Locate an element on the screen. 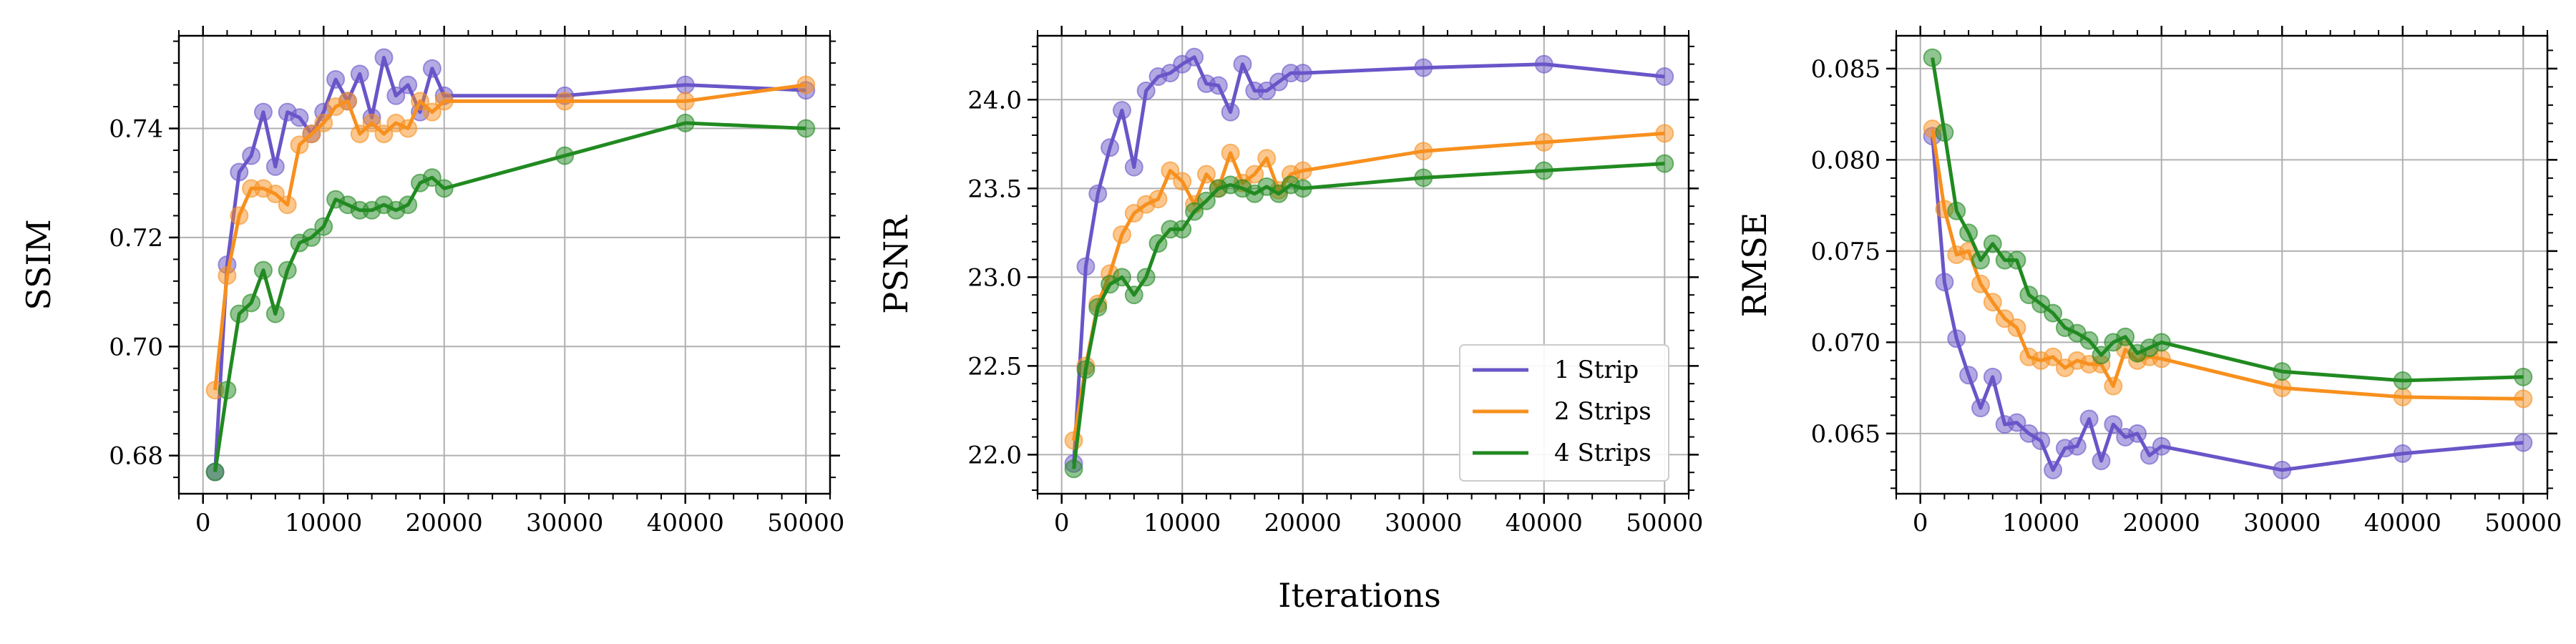 This screenshot has height=644, width=2576. legend-label: 4 Strips is located at coordinates (1603, 453).